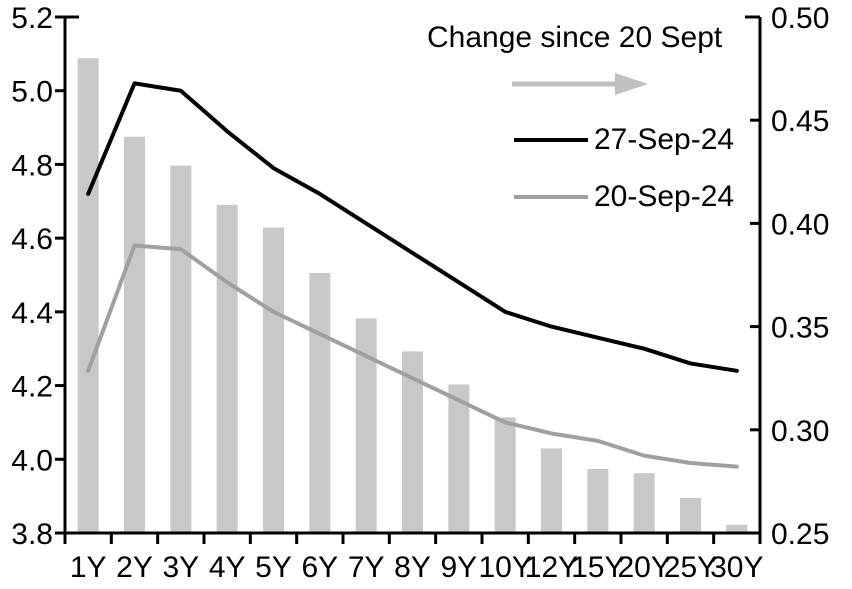 The height and width of the screenshot is (589, 852). I want to click on bar-change-30Y, so click(737, 528).